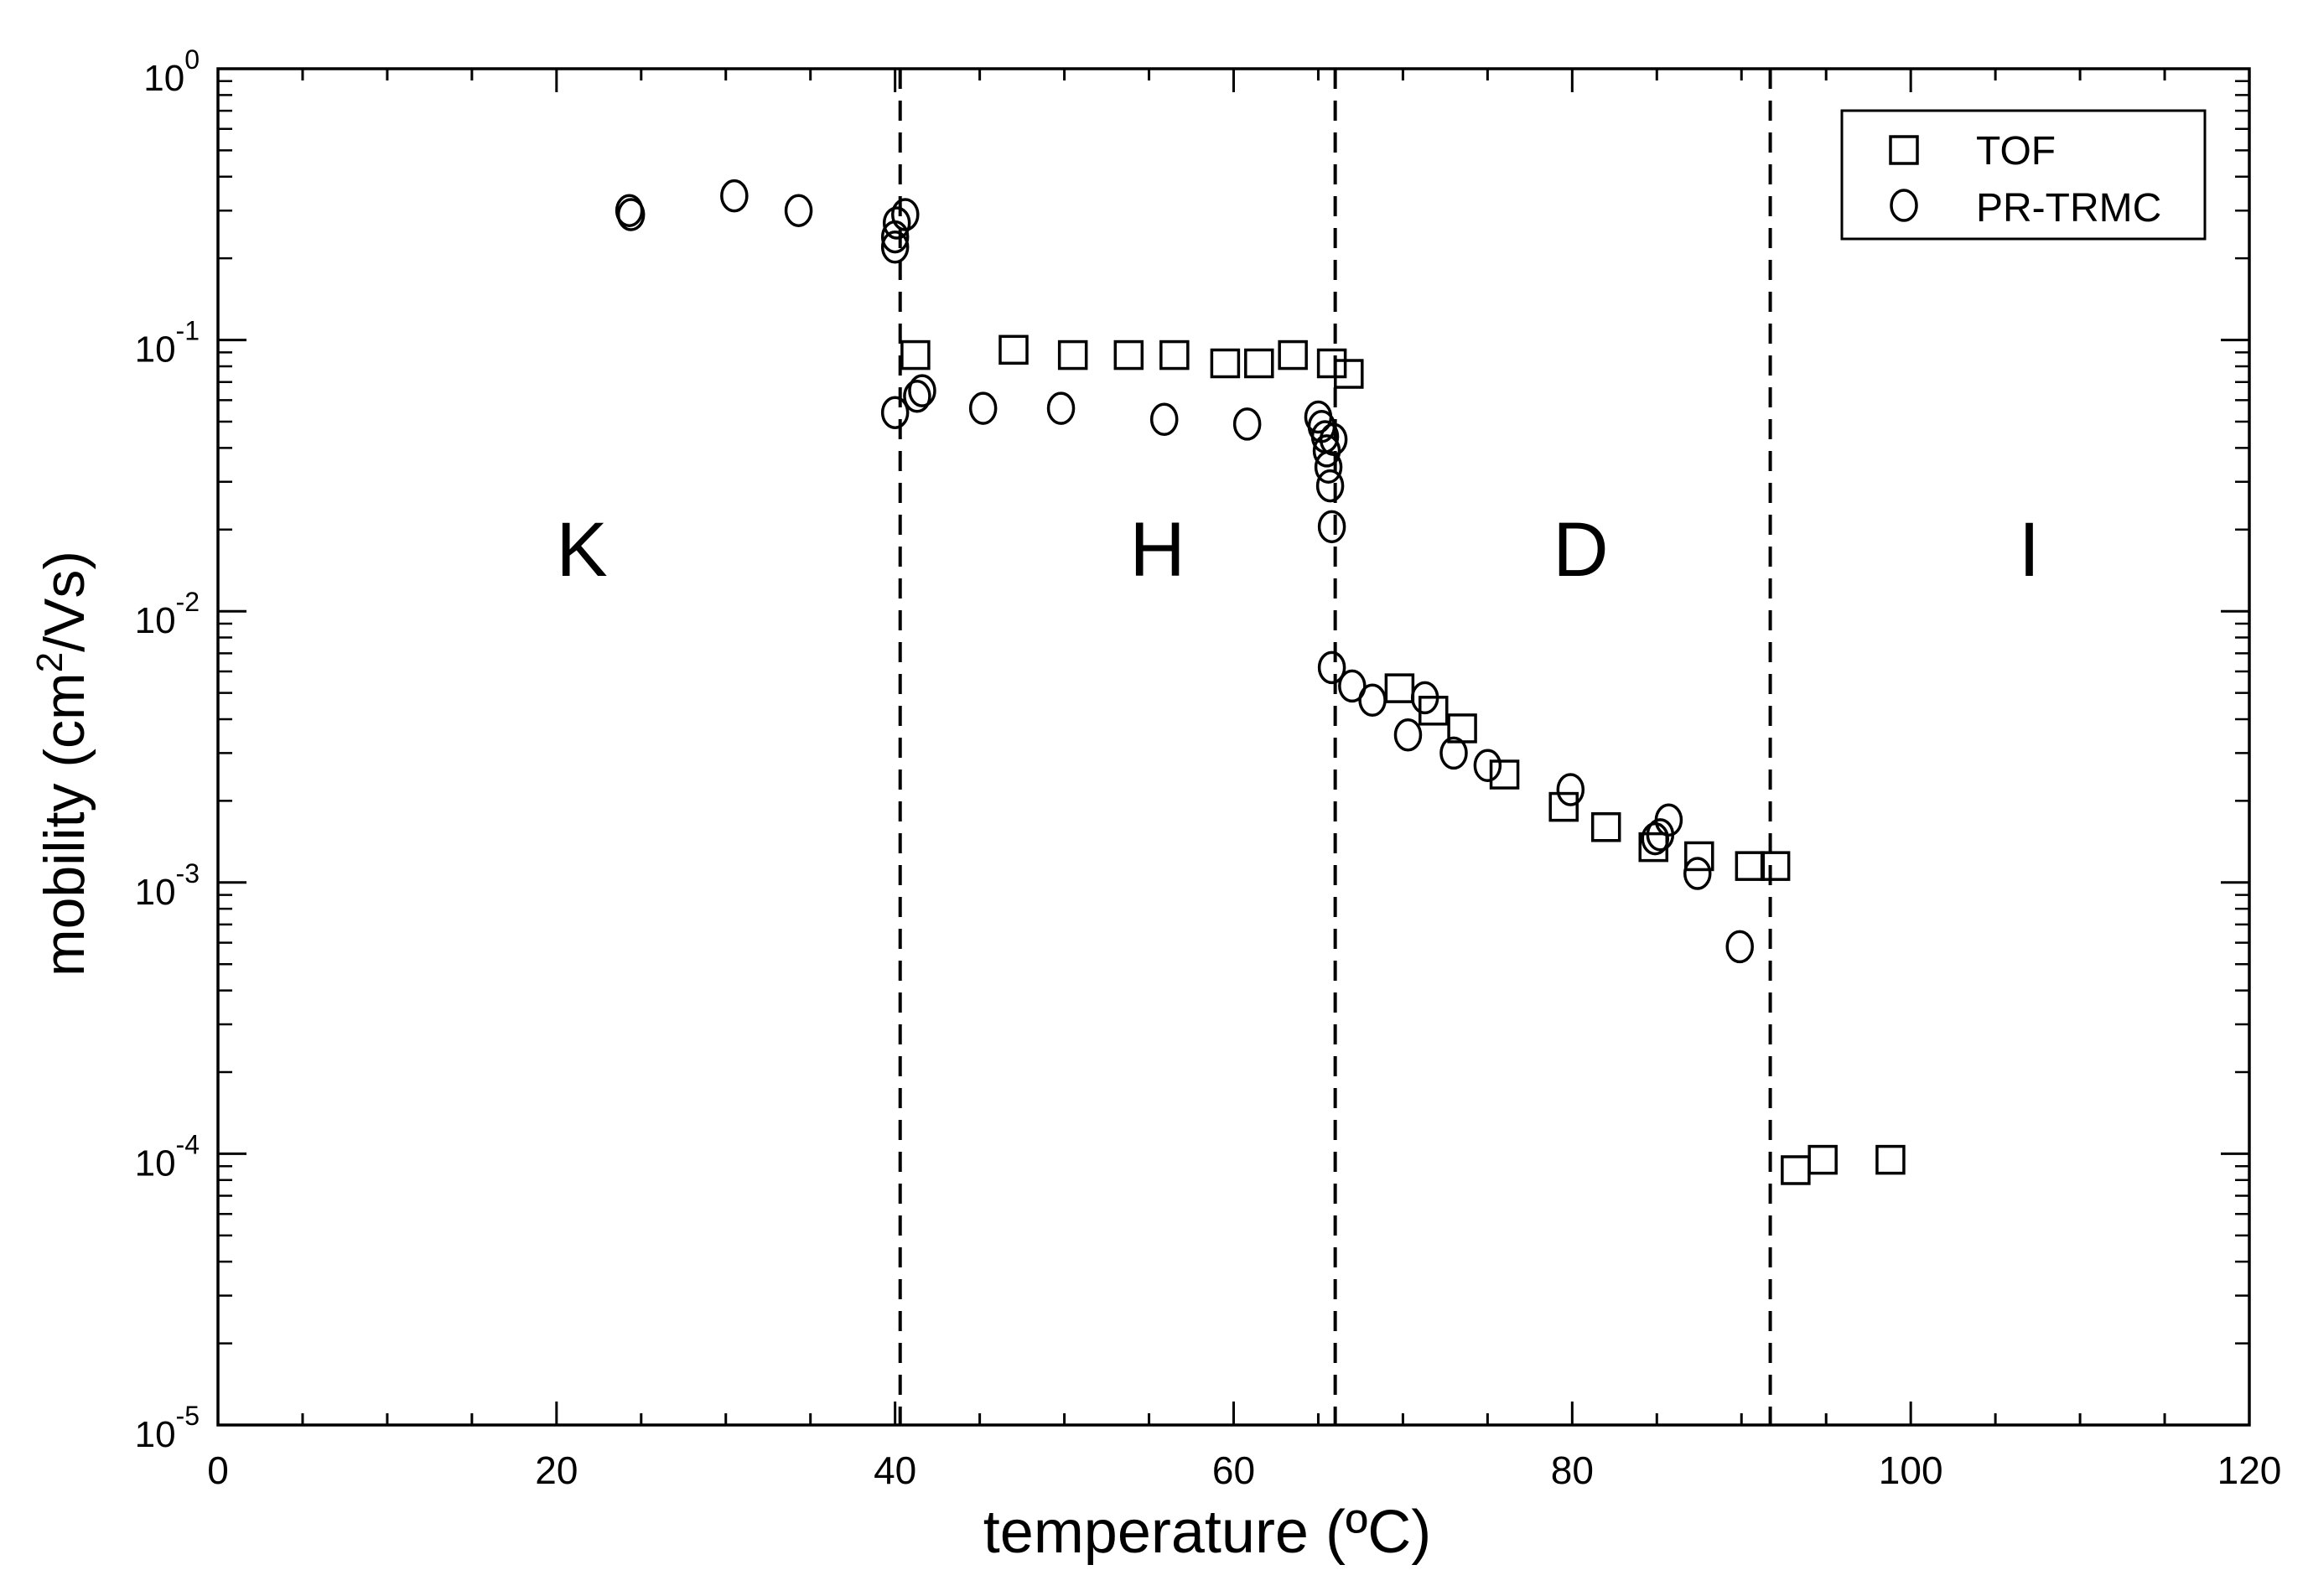 The width and height of the screenshot is (2308, 1596). I want to click on y-tick-label-exponent: -4, so click(188, 1144).